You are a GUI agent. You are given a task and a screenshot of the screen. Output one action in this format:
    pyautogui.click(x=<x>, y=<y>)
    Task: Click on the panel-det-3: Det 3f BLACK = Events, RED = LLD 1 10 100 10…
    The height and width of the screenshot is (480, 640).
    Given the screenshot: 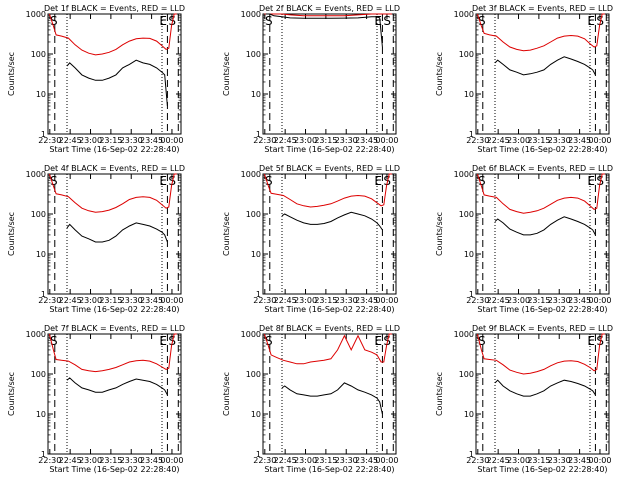 What is the action you would take?
    pyautogui.click(x=524, y=79)
    